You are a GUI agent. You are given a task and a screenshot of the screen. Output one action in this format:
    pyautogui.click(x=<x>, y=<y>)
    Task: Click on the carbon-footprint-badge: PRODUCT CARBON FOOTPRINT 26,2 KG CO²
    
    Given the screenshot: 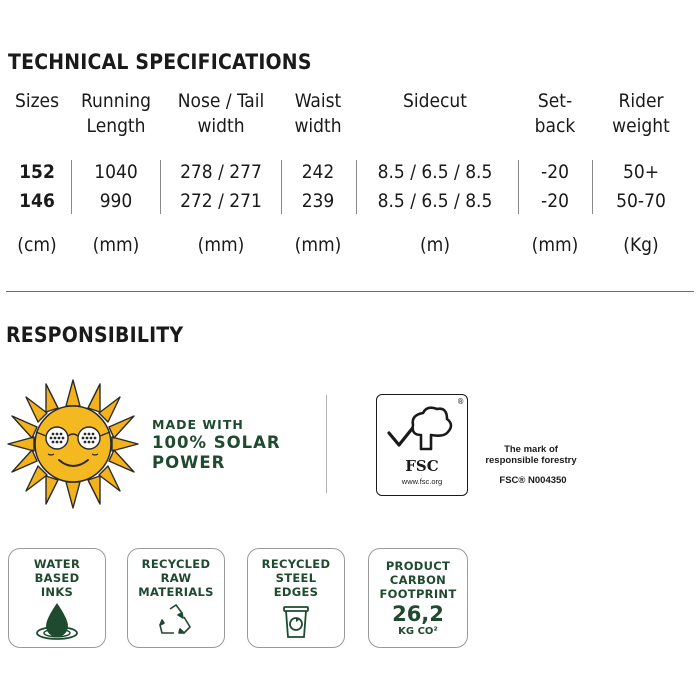 What is the action you would take?
    pyautogui.click(x=418, y=598)
    